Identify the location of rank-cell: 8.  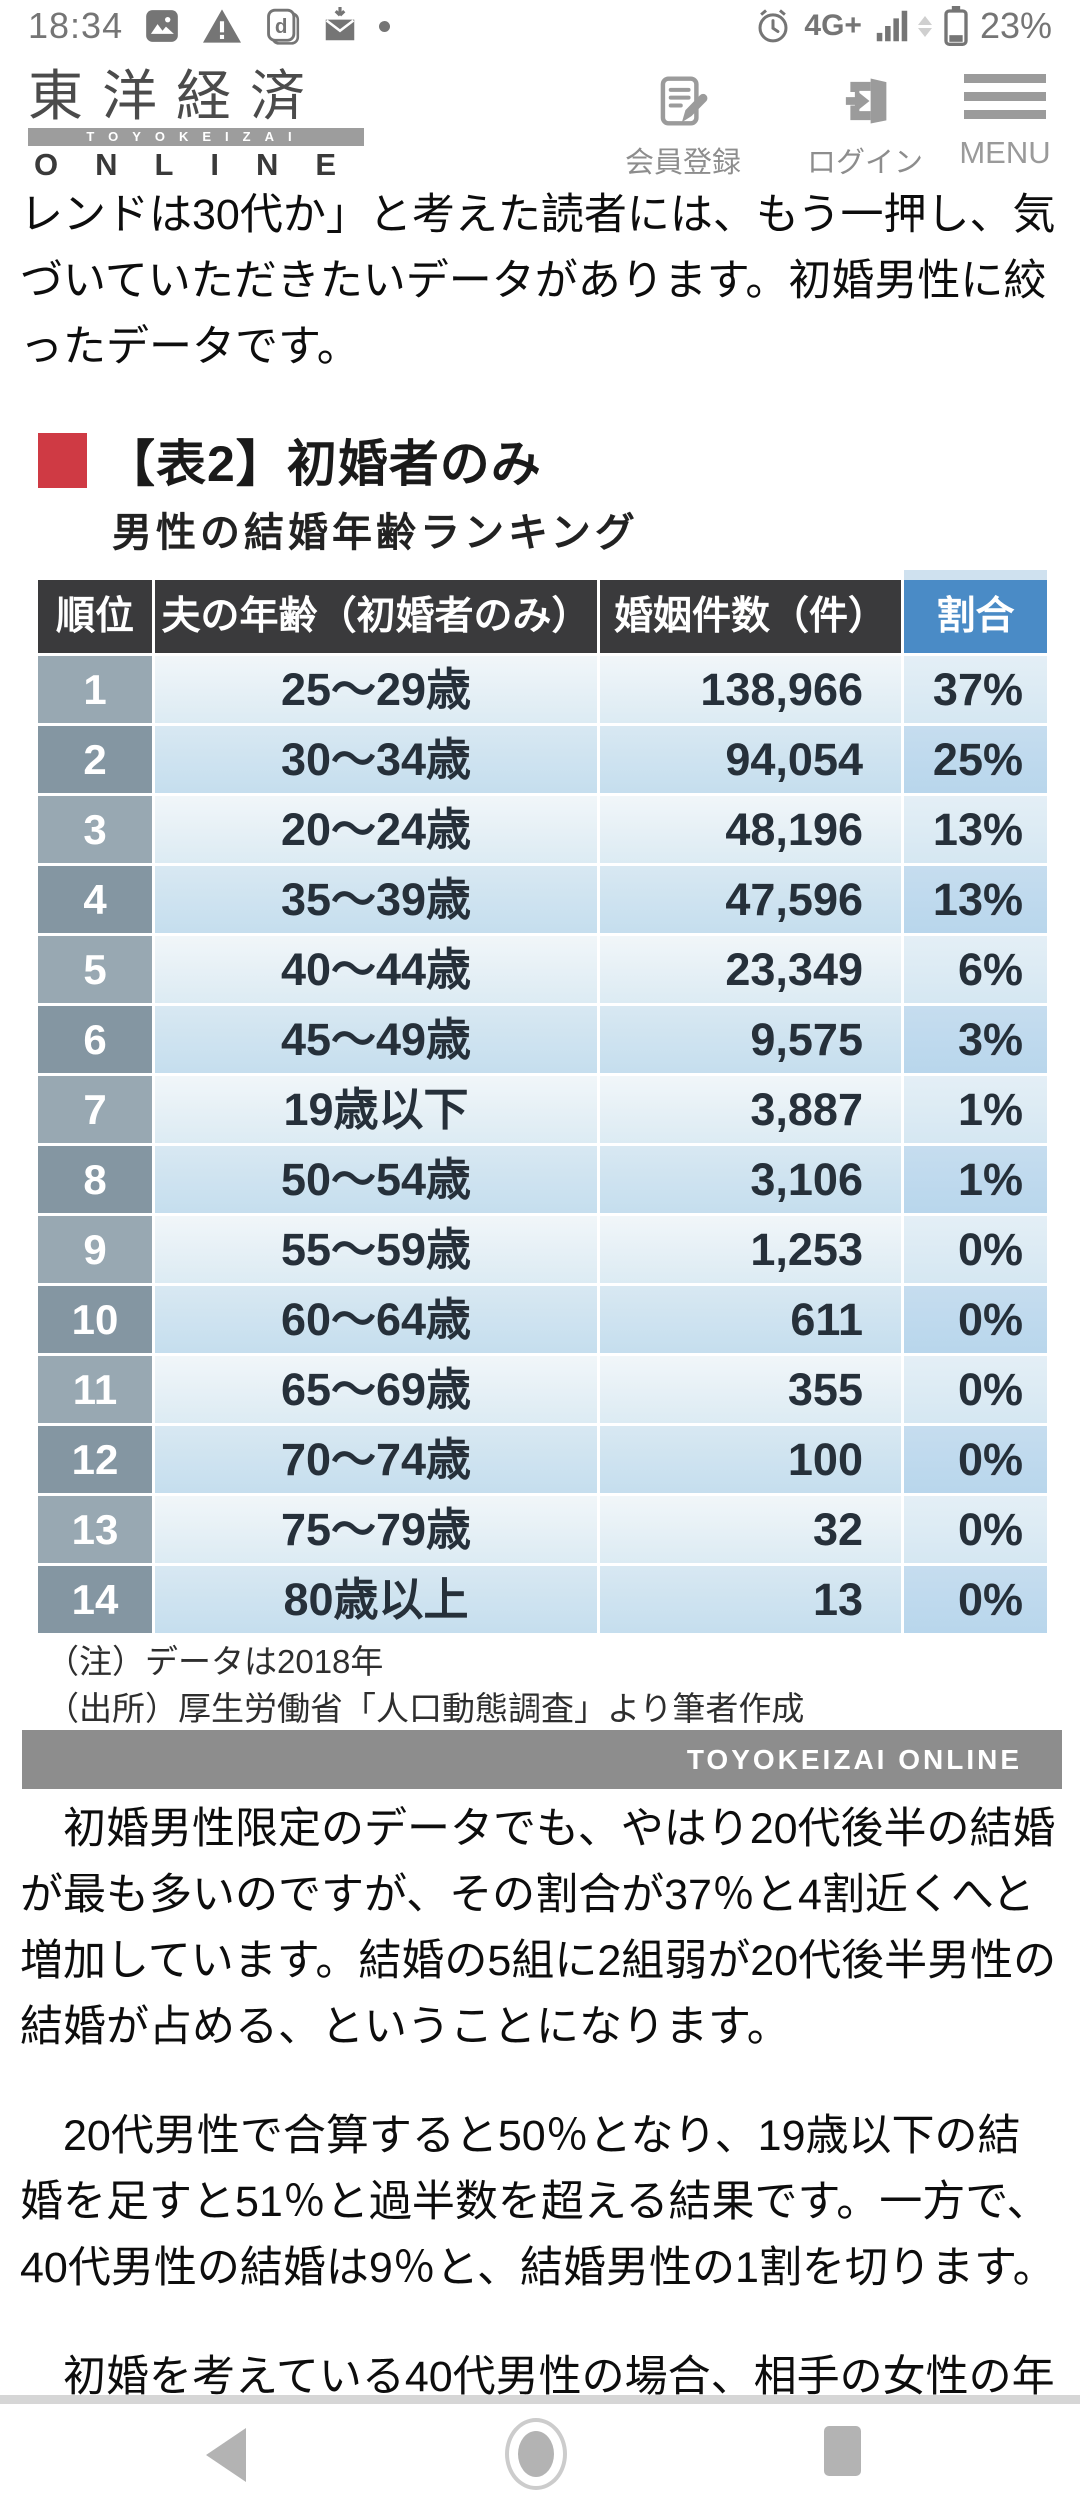
(95, 1179).